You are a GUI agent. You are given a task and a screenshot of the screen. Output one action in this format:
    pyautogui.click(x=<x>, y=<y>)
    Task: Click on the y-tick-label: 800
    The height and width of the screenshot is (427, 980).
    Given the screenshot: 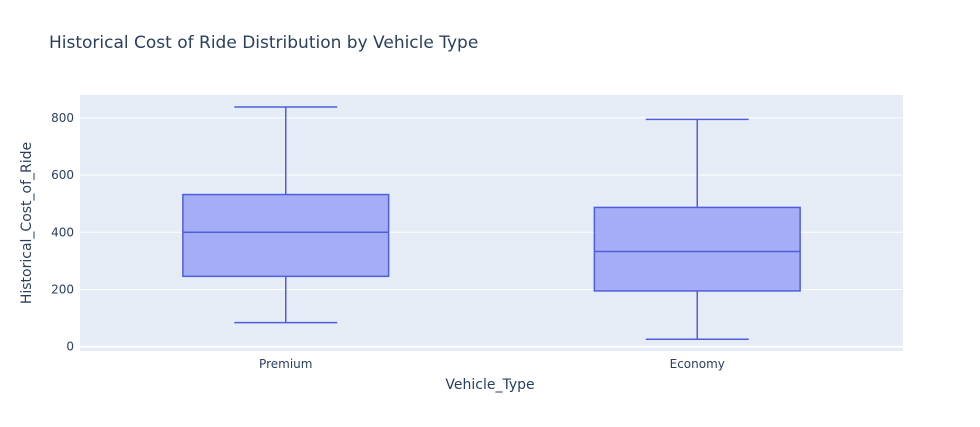 What is the action you would take?
    pyautogui.click(x=62, y=118)
    